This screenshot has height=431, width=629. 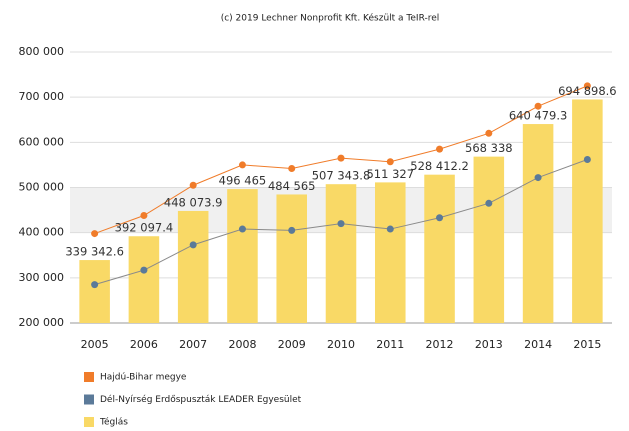 I want to click on x-tick-label: 2014, so click(x=538, y=344).